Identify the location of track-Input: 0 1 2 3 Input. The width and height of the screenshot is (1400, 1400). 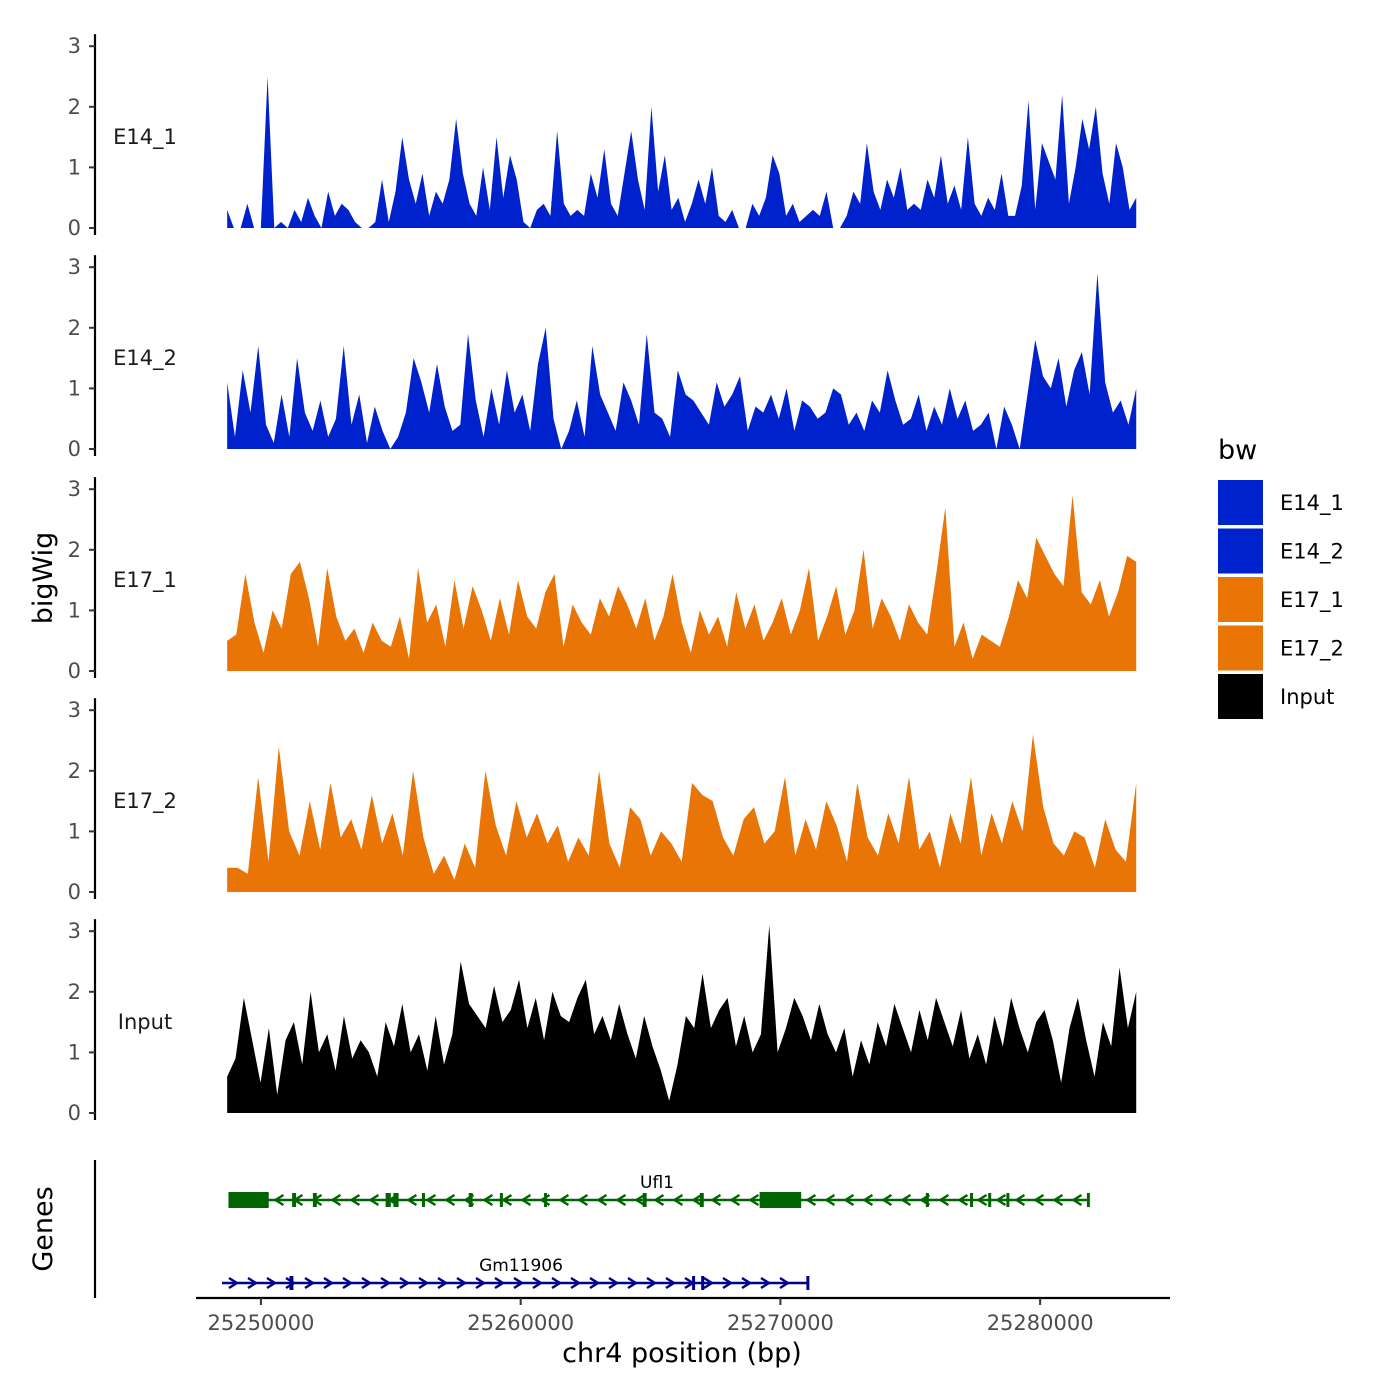
(602, 1022).